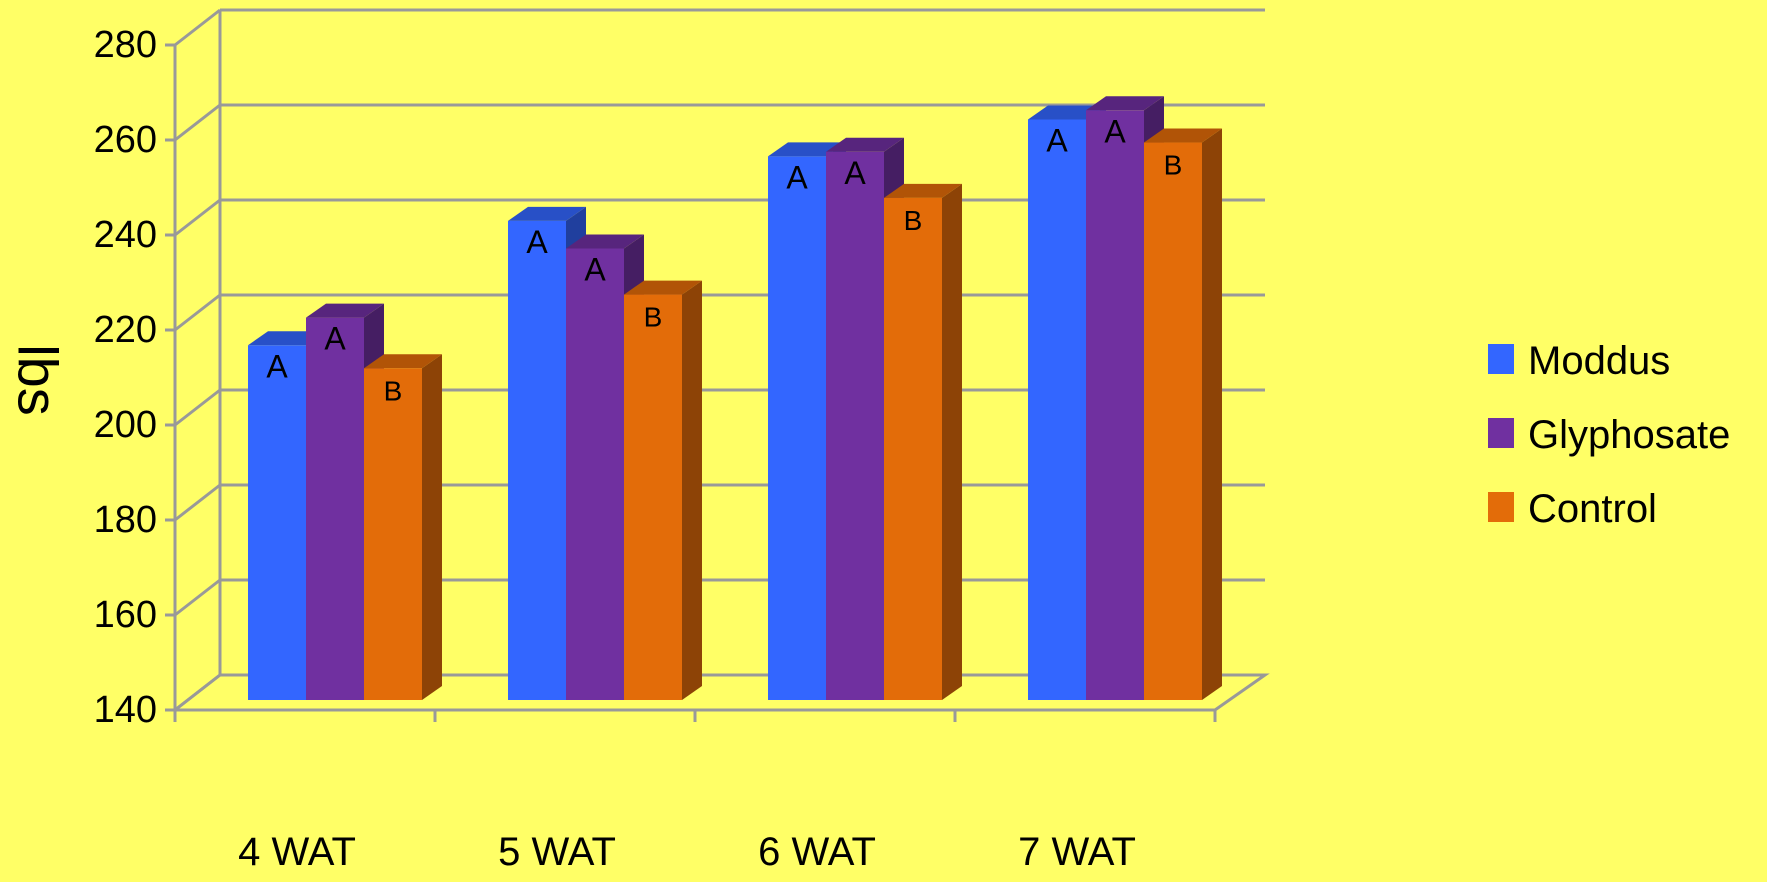  What do you see at coordinates (1629, 435) in the screenshot?
I see `legend-label: Glyphosate` at bounding box center [1629, 435].